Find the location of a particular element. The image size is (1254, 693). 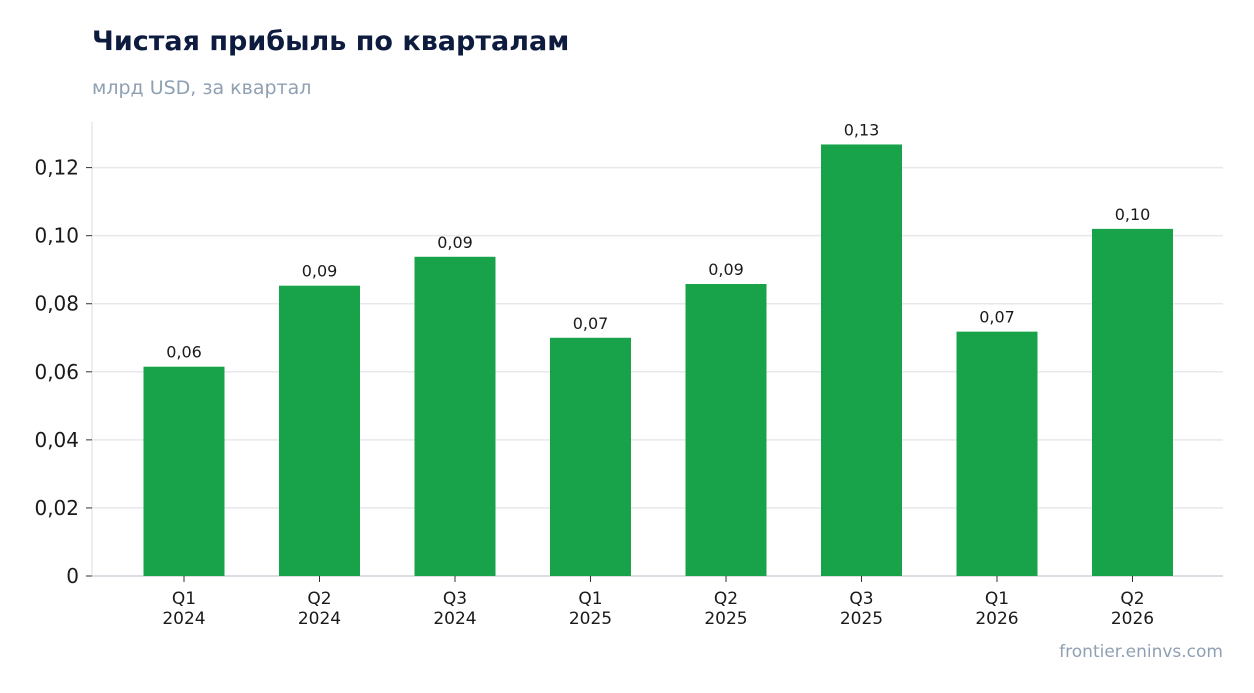

y-tick-label: 0 is located at coordinates (72, 576).